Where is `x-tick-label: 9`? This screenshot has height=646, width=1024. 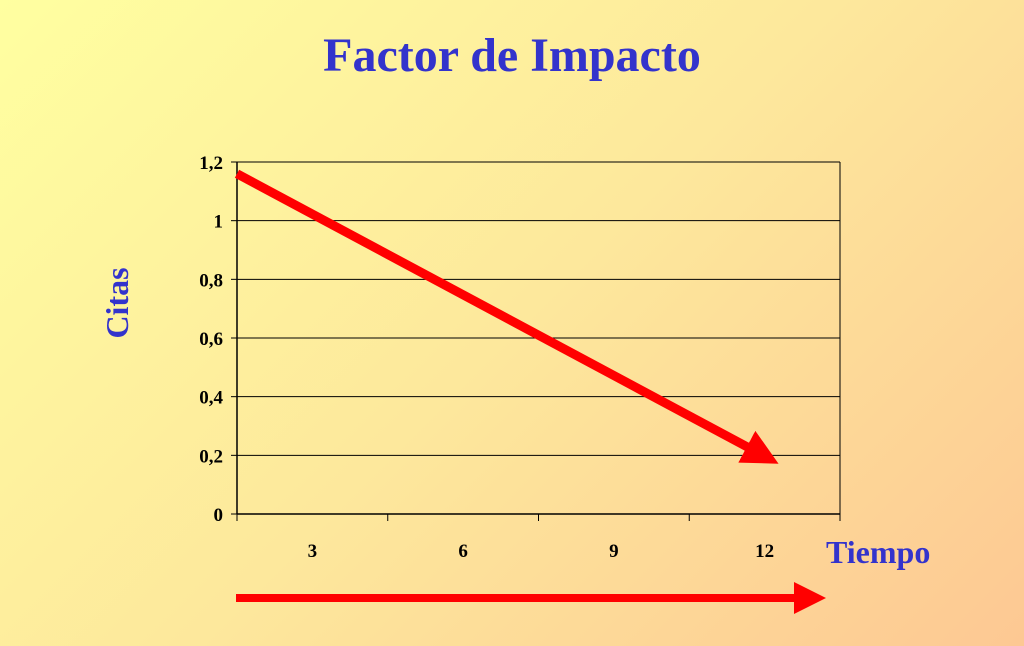 x-tick-label: 9 is located at coordinates (614, 551).